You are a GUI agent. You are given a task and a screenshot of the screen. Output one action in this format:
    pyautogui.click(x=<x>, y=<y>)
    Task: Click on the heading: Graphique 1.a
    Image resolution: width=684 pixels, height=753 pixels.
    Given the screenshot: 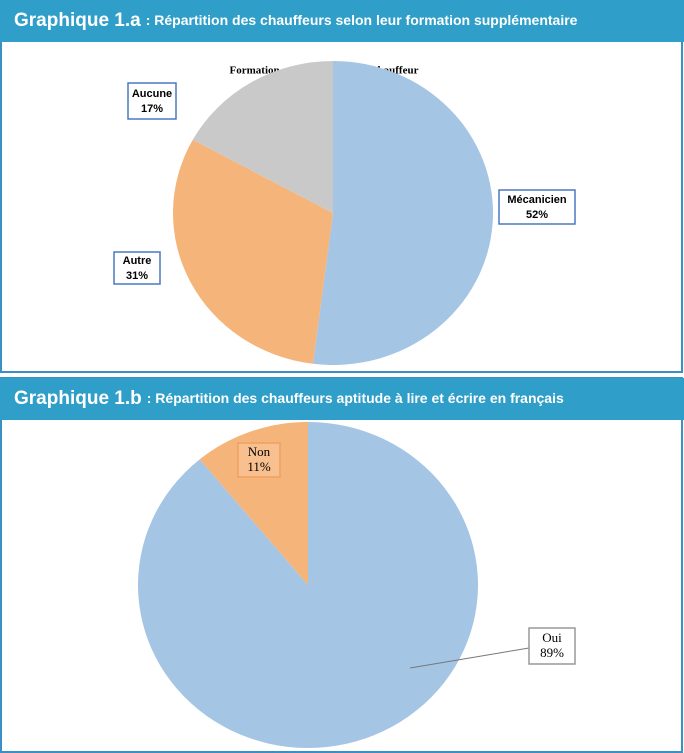 What is the action you would take?
    pyautogui.click(x=77, y=20)
    